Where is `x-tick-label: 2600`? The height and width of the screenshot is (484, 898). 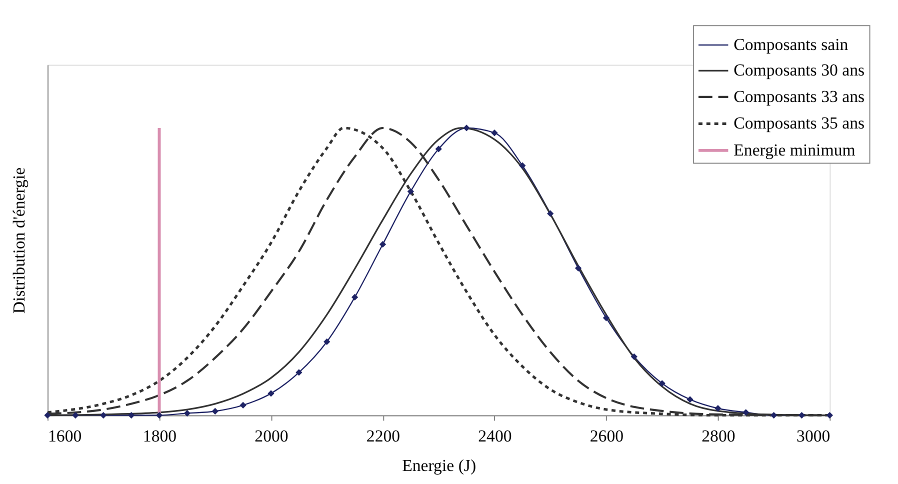
x-tick-label: 2600 is located at coordinates (607, 436).